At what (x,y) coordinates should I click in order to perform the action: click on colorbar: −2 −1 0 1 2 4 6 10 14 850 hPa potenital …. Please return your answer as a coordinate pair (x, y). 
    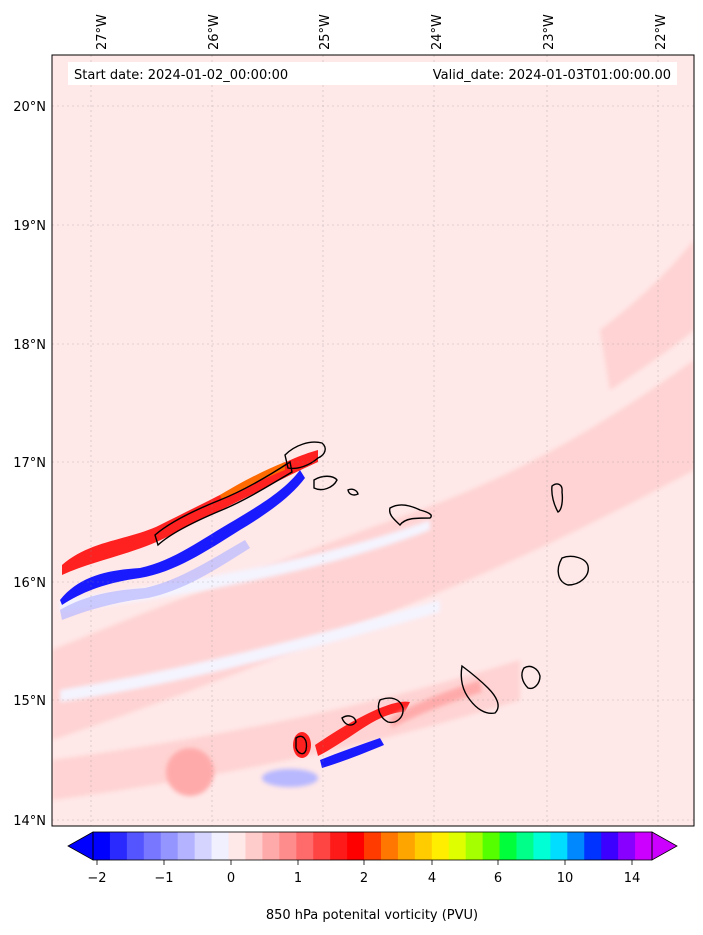
    Looking at the image, I should click on (372, 877).